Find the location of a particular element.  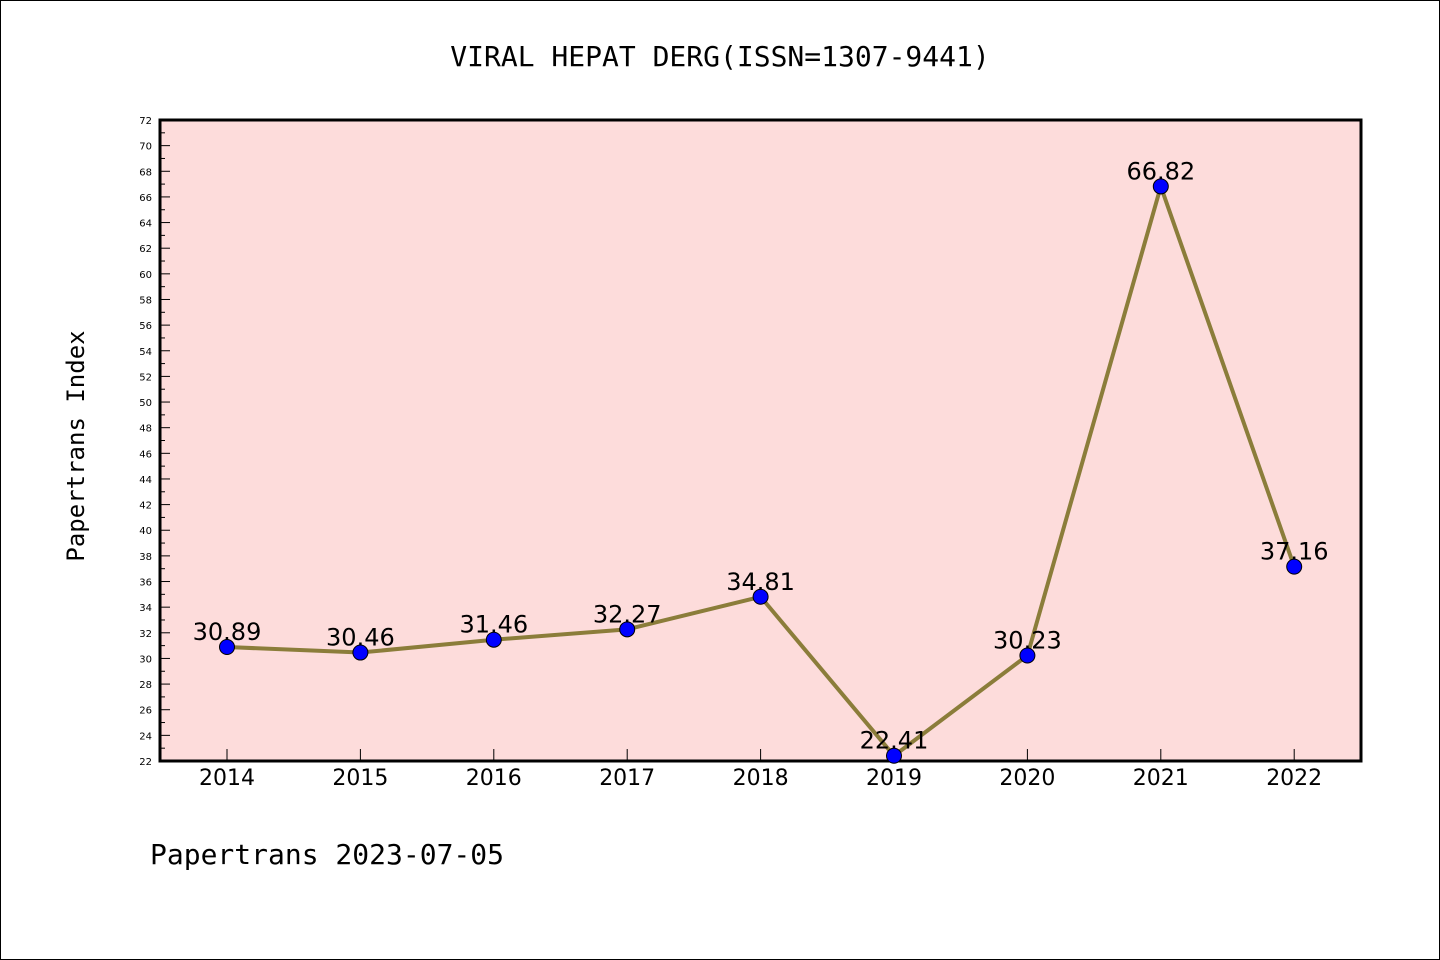

y-tick-label: 68 is located at coordinates (145, 172).